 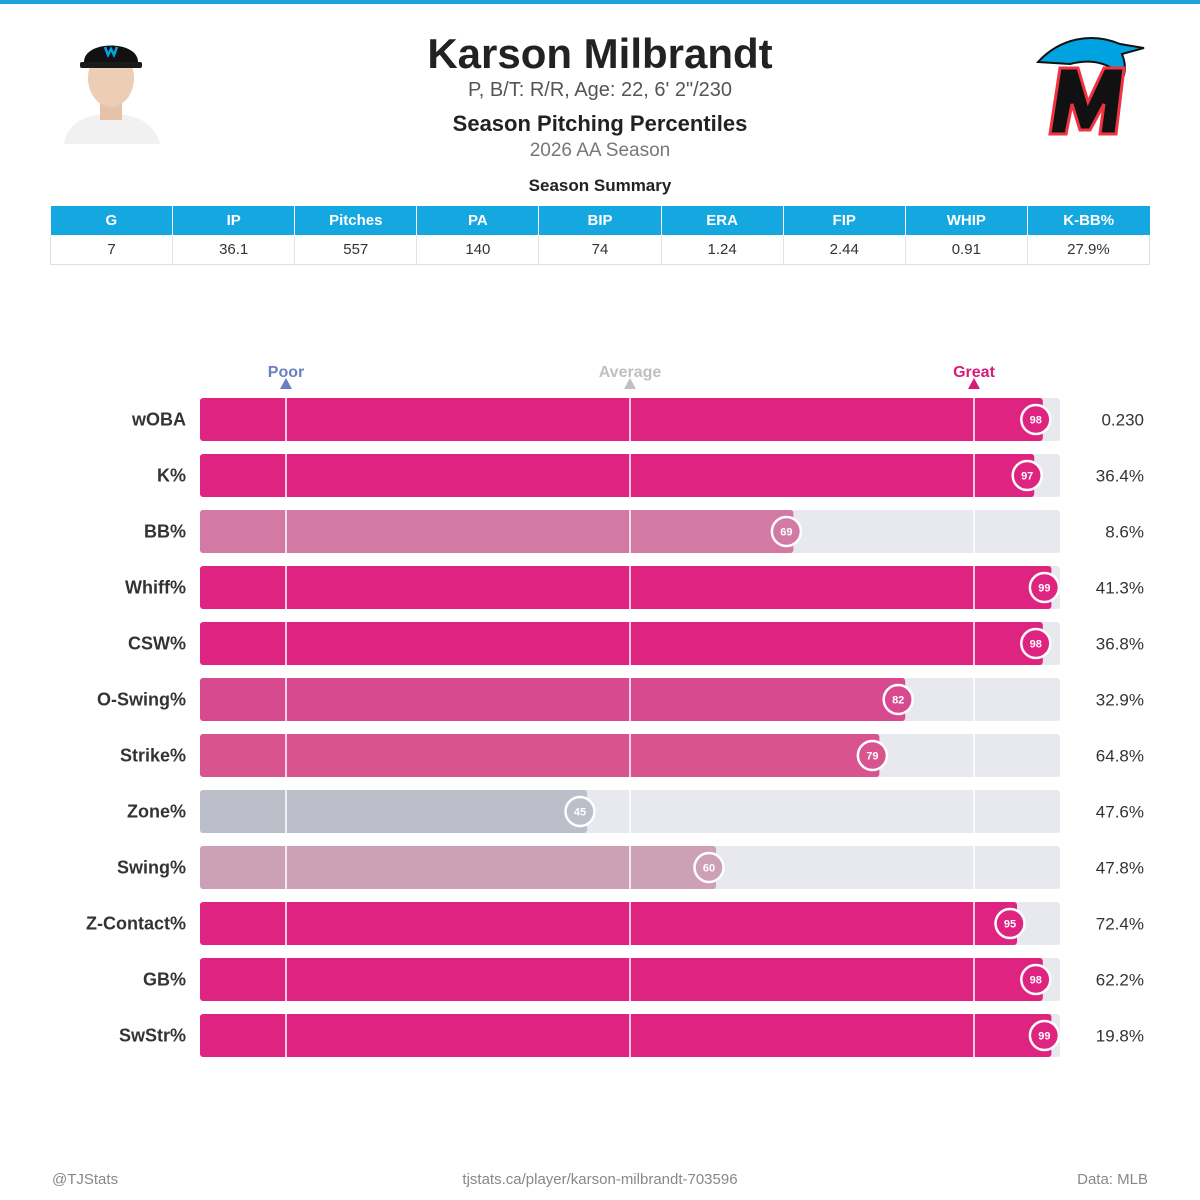 What do you see at coordinates (844, 220) in the screenshot?
I see `summary-col-header: FIP` at bounding box center [844, 220].